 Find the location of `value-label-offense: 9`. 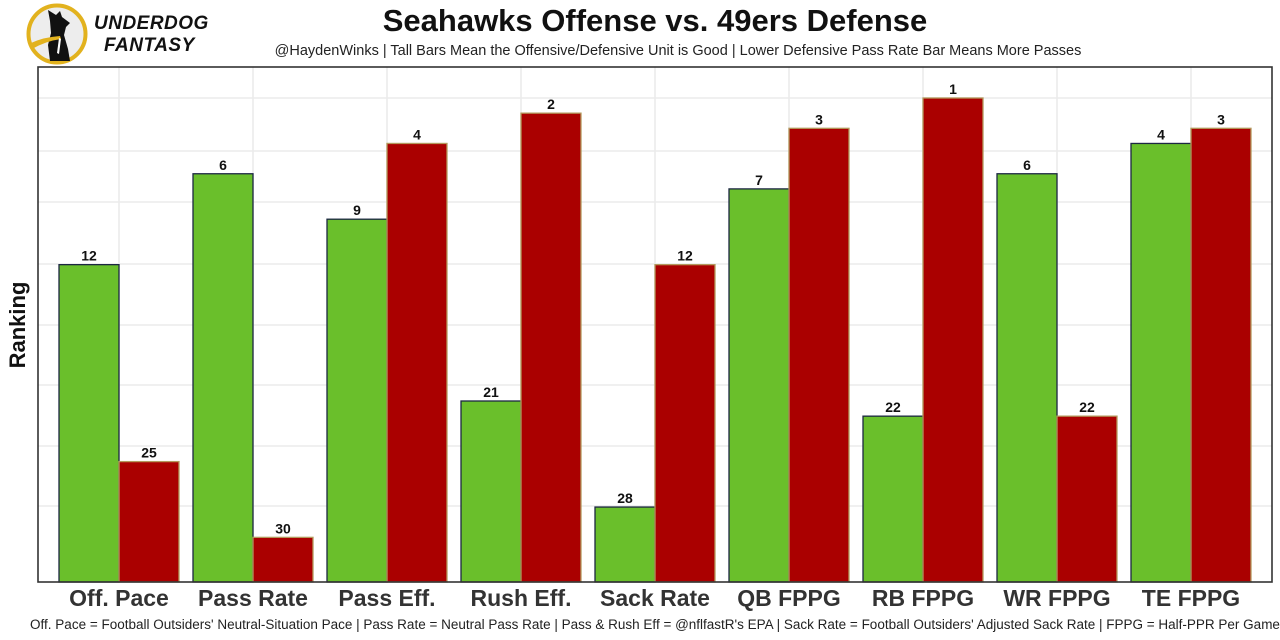

value-label-offense: 9 is located at coordinates (357, 210).